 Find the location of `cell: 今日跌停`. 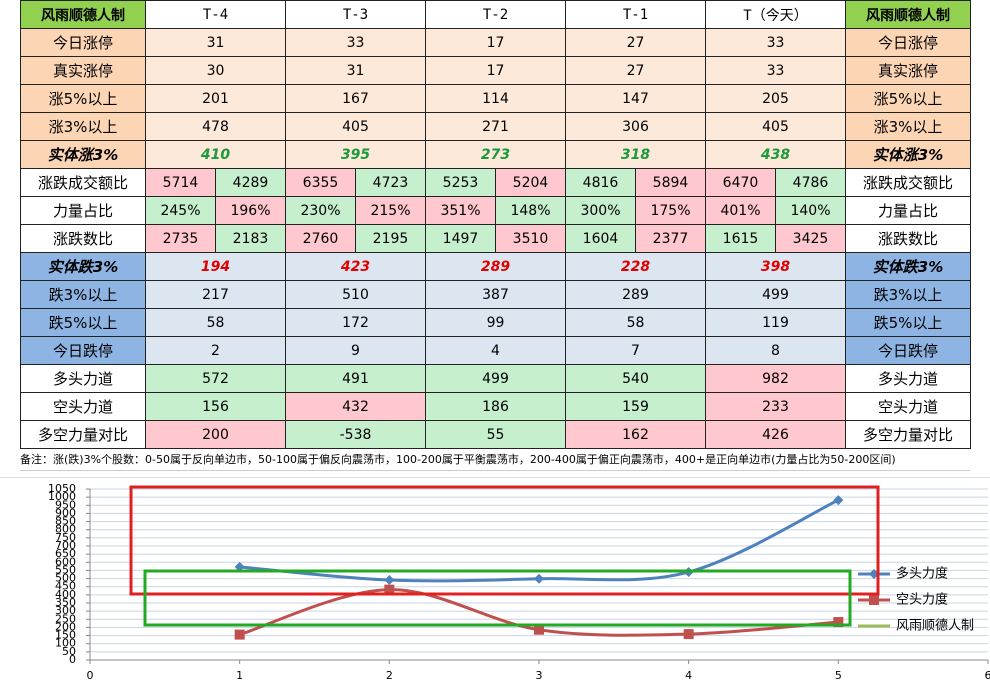

cell: 今日跌停 is located at coordinates (908, 350).